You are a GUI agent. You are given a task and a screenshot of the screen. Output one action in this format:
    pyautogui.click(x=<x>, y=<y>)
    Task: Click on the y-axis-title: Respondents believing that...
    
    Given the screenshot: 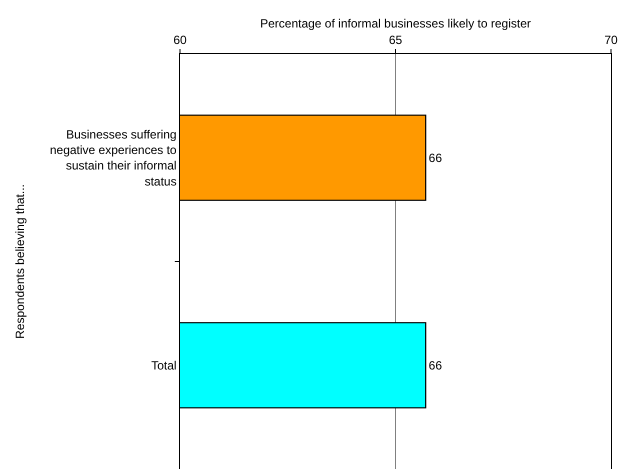 What is the action you would take?
    pyautogui.click(x=20, y=261)
    